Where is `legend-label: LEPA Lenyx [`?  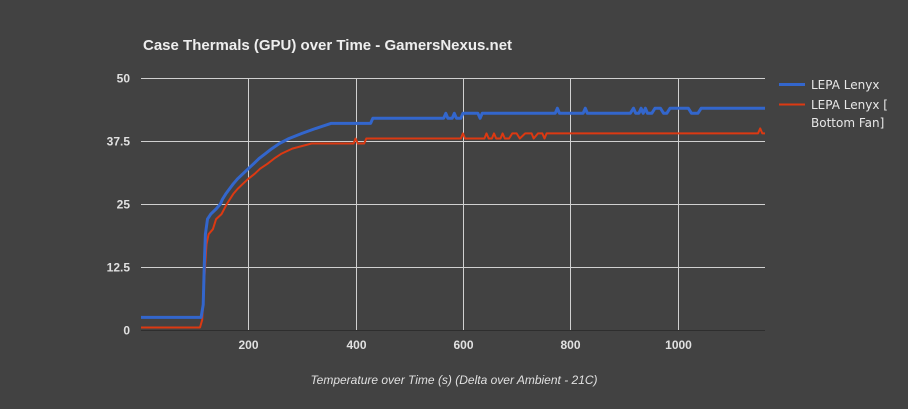 legend-label: LEPA Lenyx [ is located at coordinates (849, 105).